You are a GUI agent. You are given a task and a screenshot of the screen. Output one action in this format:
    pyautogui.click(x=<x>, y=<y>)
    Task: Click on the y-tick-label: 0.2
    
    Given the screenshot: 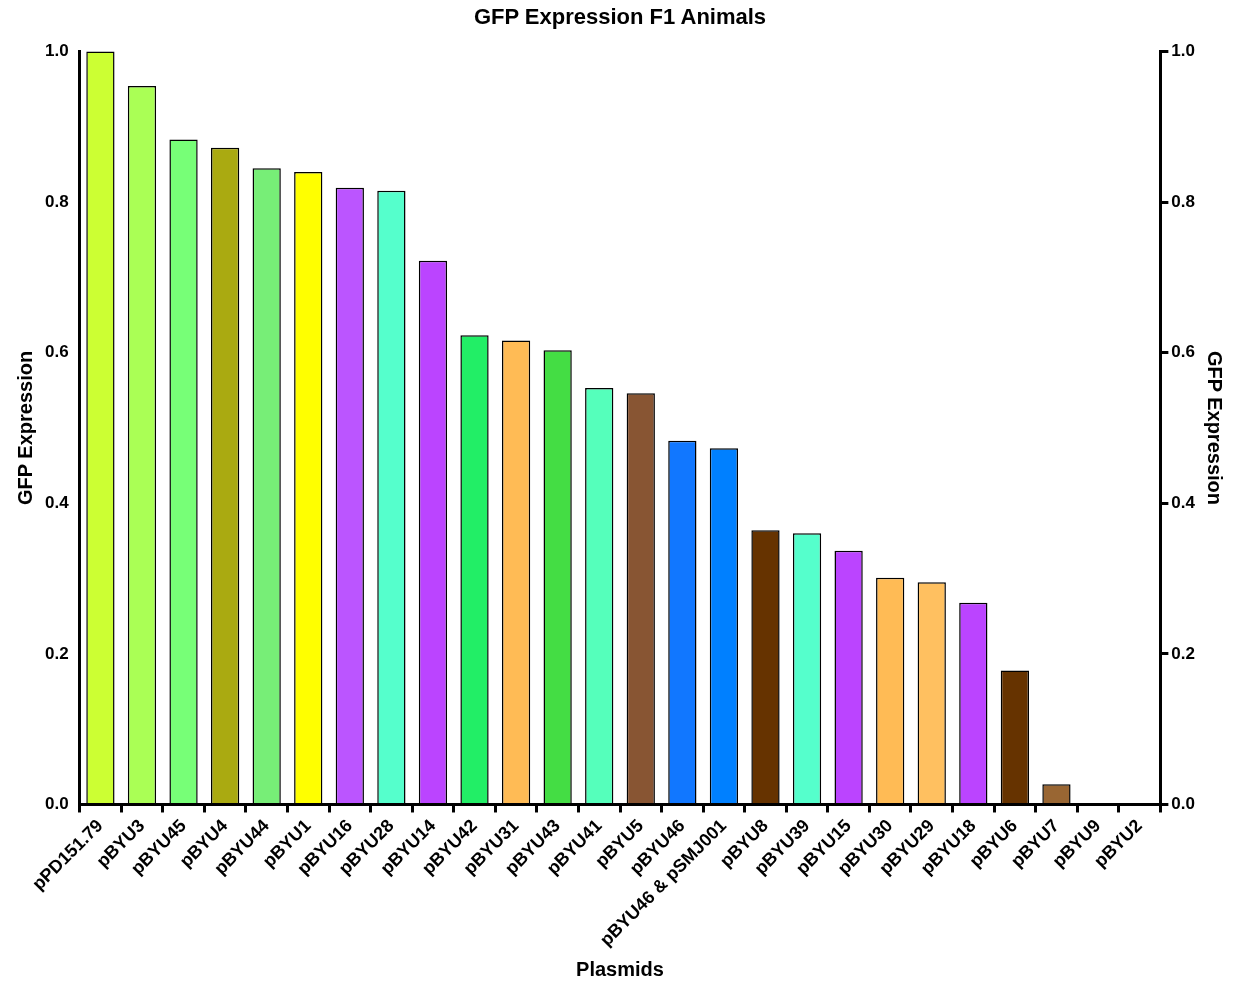 What is the action you would take?
    pyautogui.click(x=56, y=653)
    